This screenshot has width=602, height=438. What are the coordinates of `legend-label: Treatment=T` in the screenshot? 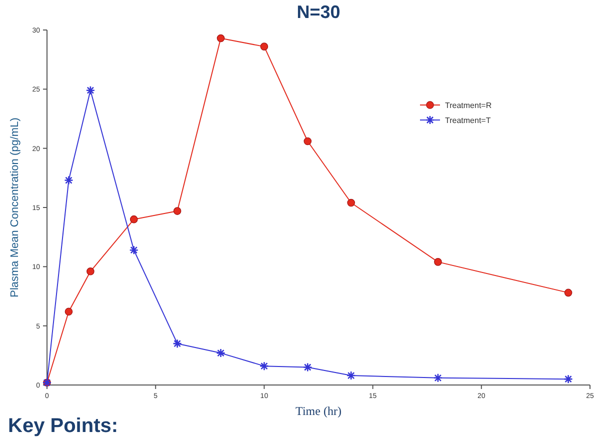 It's located at (468, 120).